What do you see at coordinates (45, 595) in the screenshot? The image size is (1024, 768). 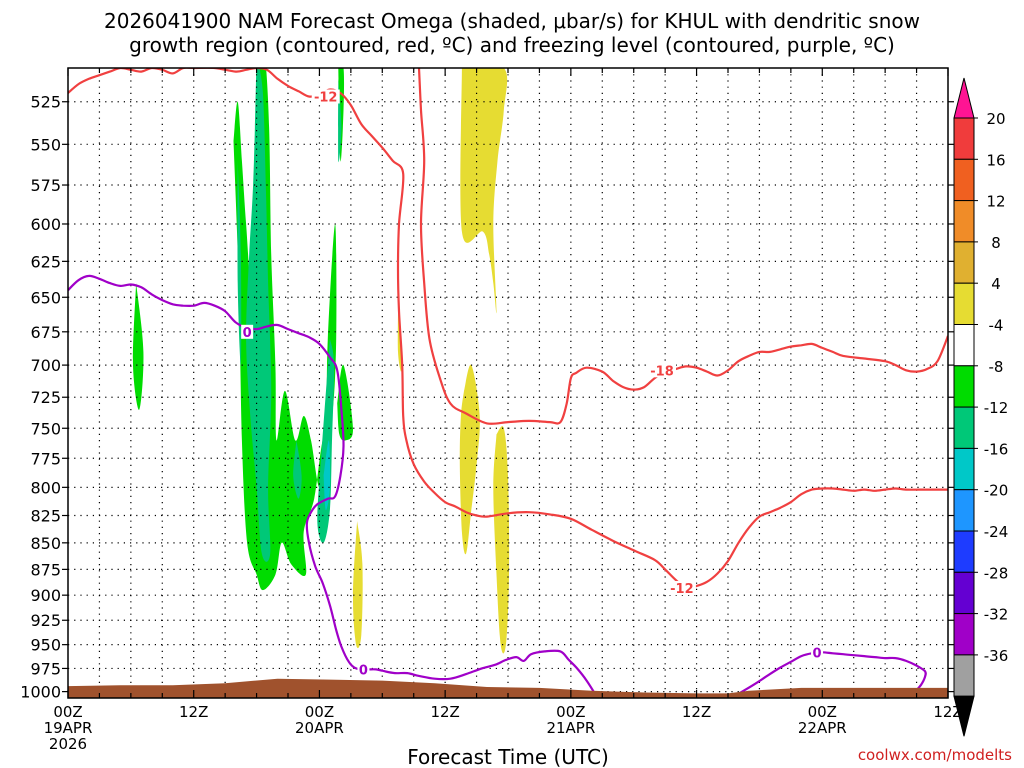 I see `y-tick-label: 900` at bounding box center [45, 595].